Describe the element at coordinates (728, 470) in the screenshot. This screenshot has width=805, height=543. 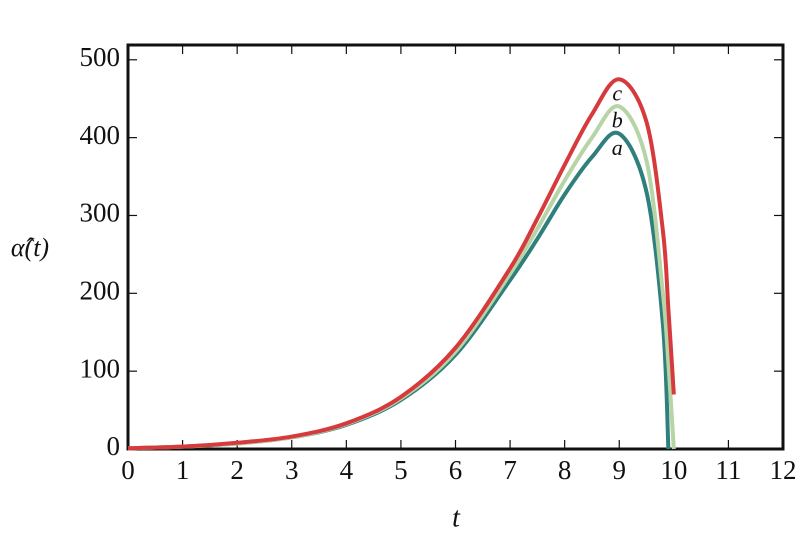
I see `x-tick-label: 11` at that location.